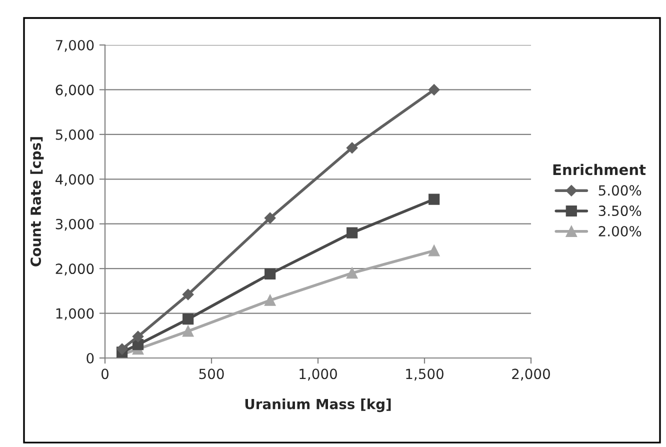  Describe the element at coordinates (211, 374) in the screenshot. I see `x-tick-label: 500` at that location.